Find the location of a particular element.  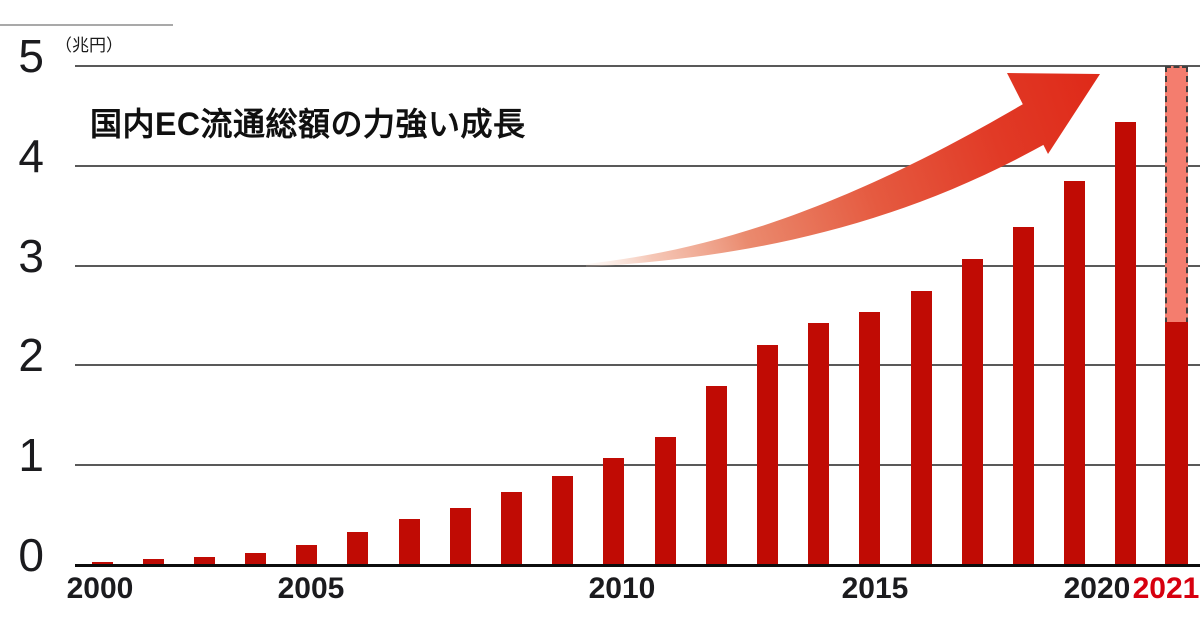

bar-2001 is located at coordinates (153, 562).